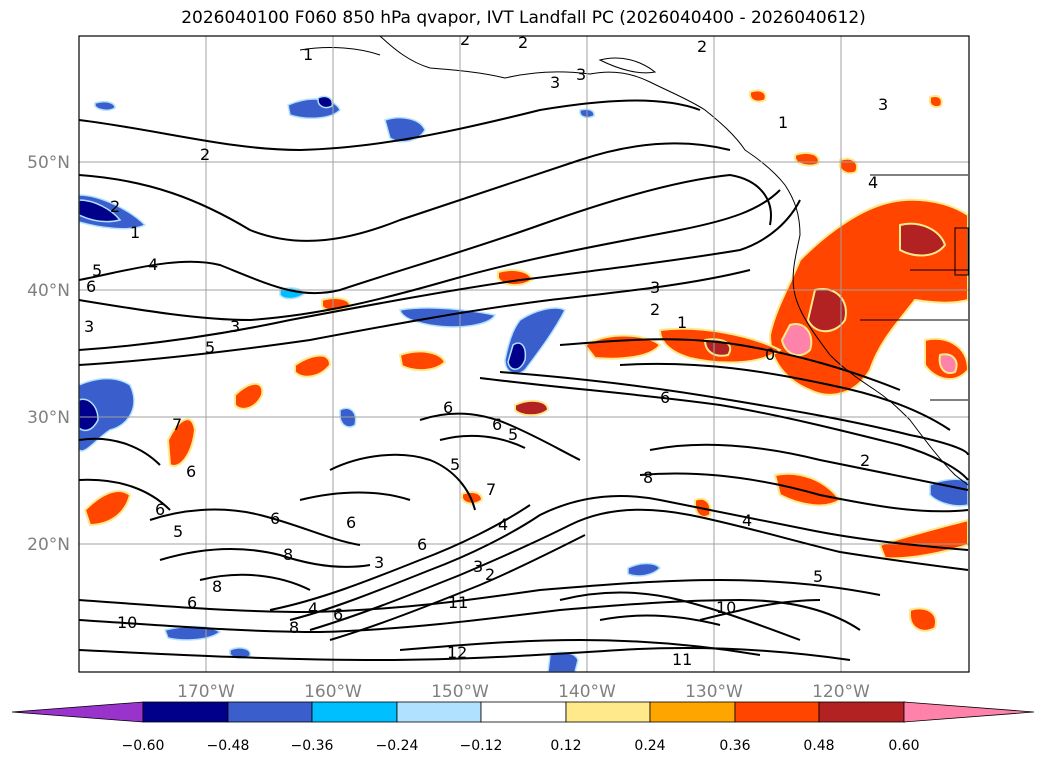  Describe the element at coordinates (48, 163) in the screenshot. I see `lat-label-50n: 50°N` at that location.